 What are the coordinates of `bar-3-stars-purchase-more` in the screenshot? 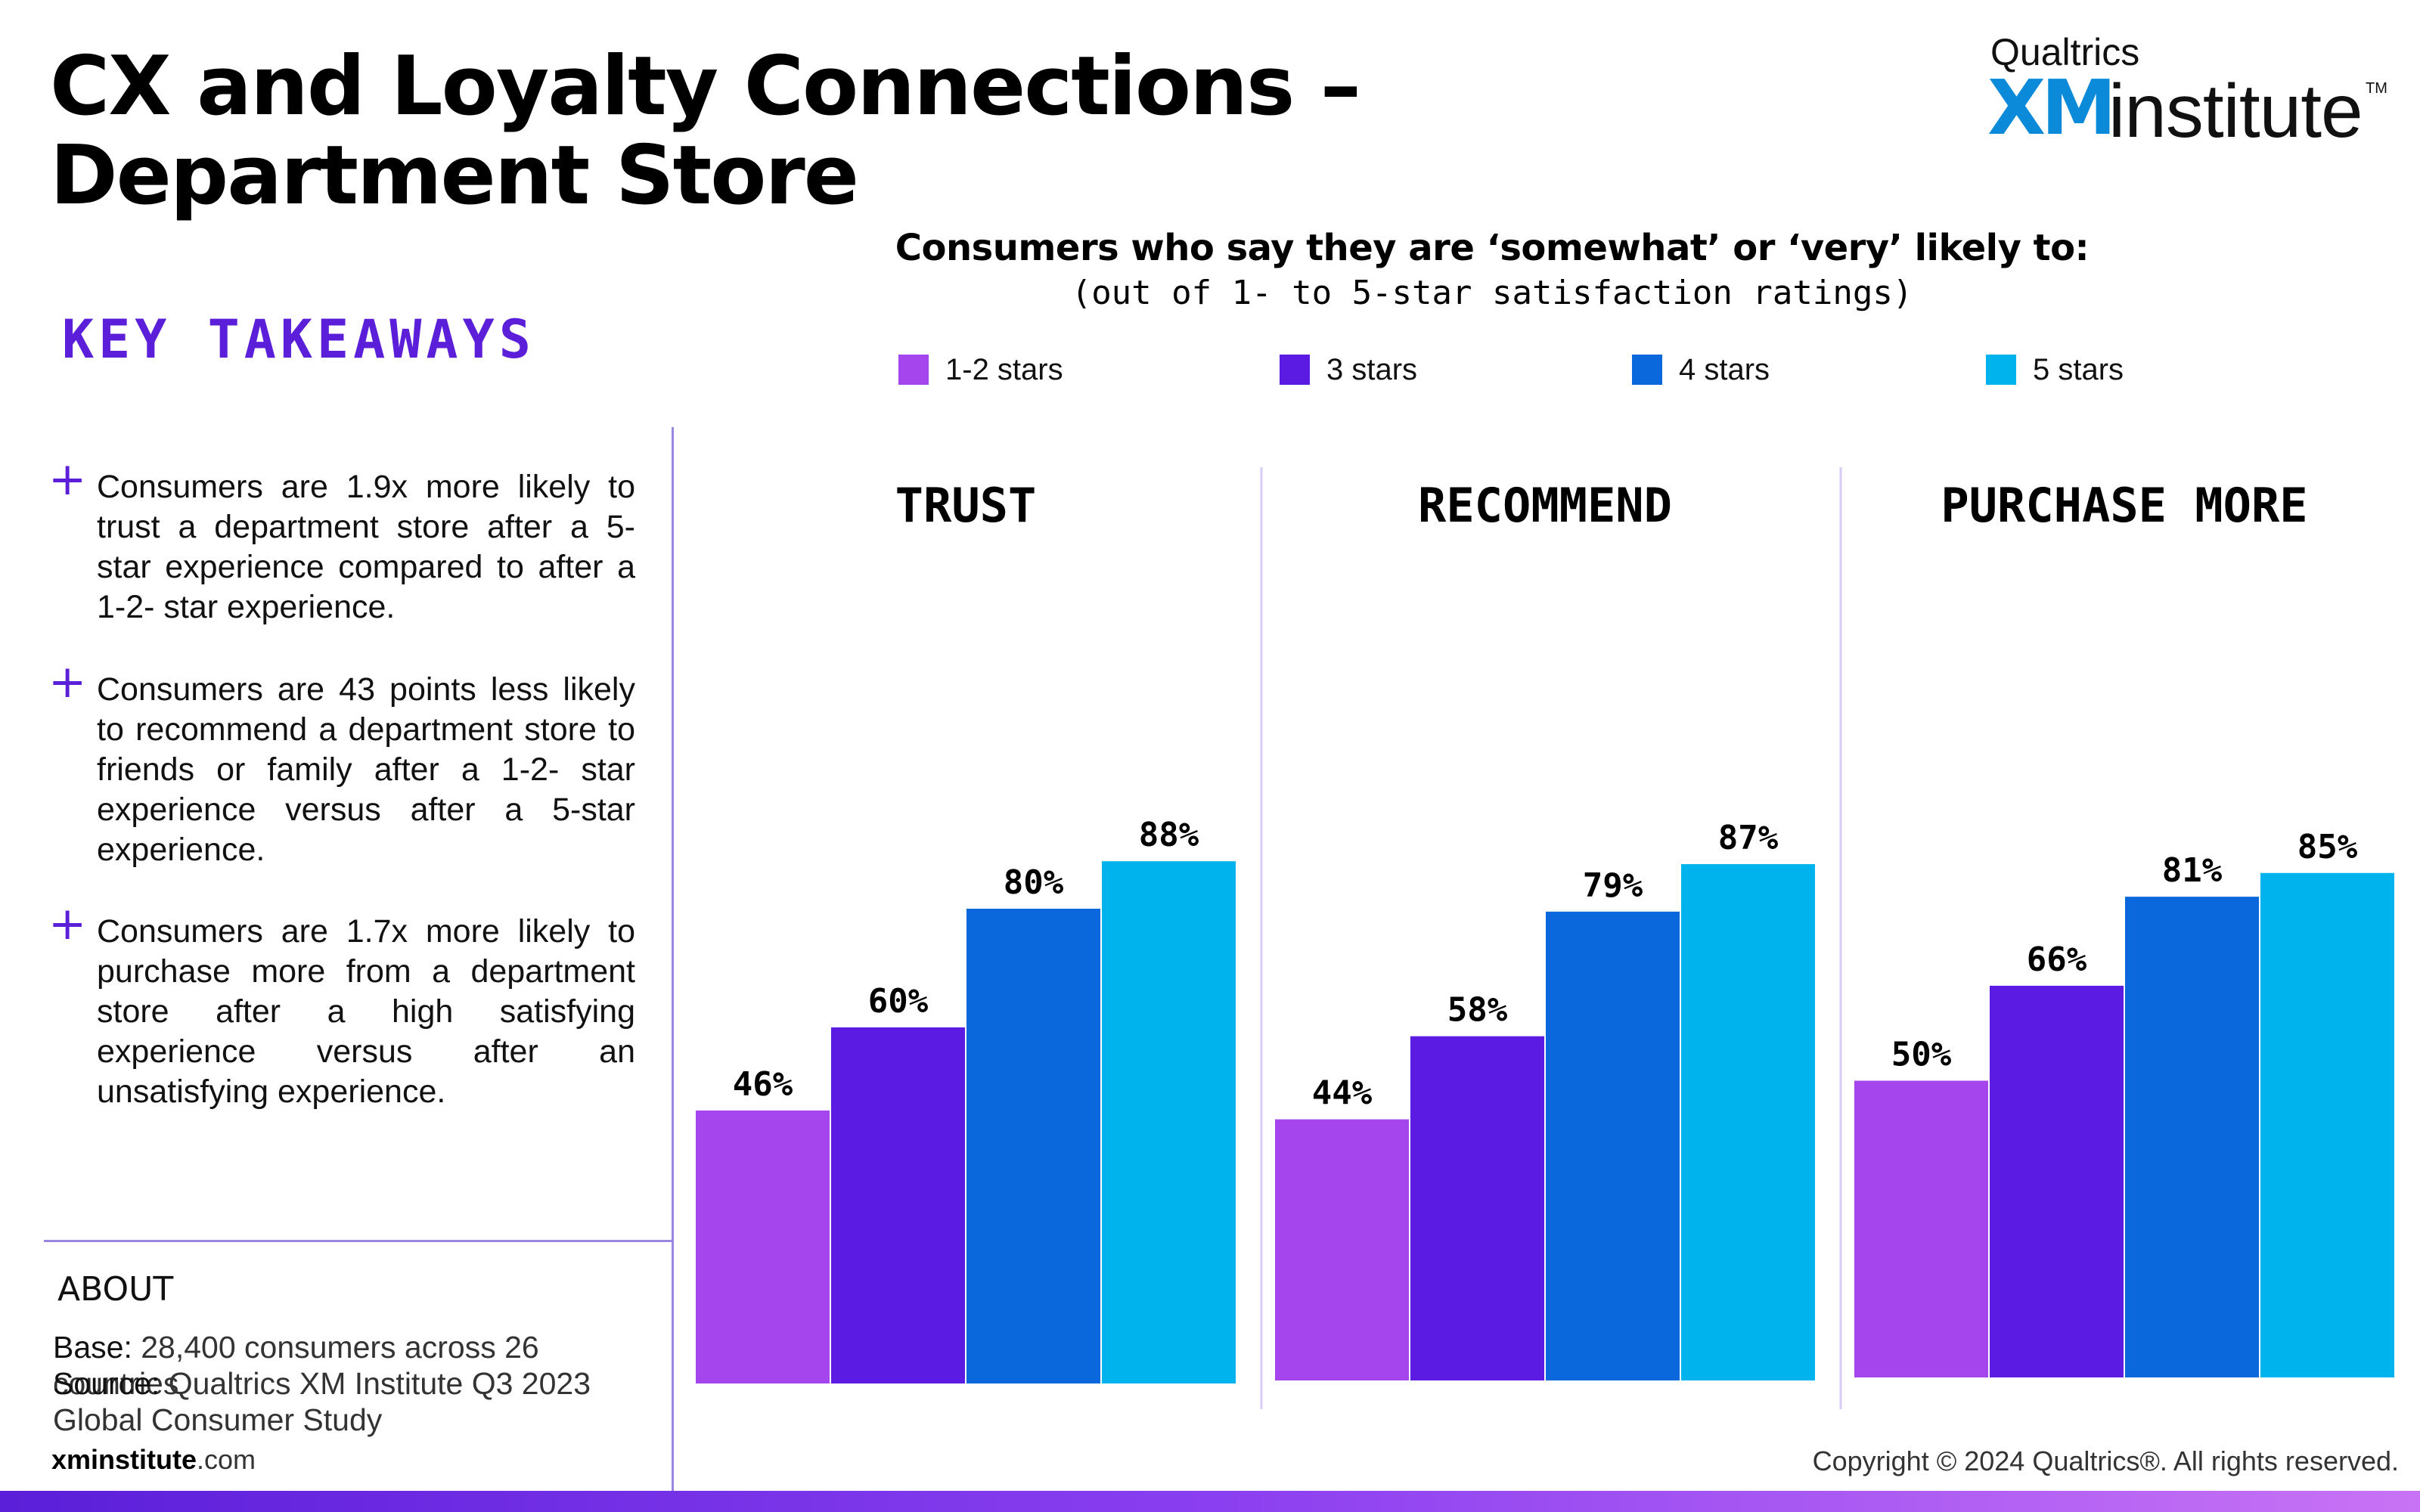 It's located at (2057, 1181).